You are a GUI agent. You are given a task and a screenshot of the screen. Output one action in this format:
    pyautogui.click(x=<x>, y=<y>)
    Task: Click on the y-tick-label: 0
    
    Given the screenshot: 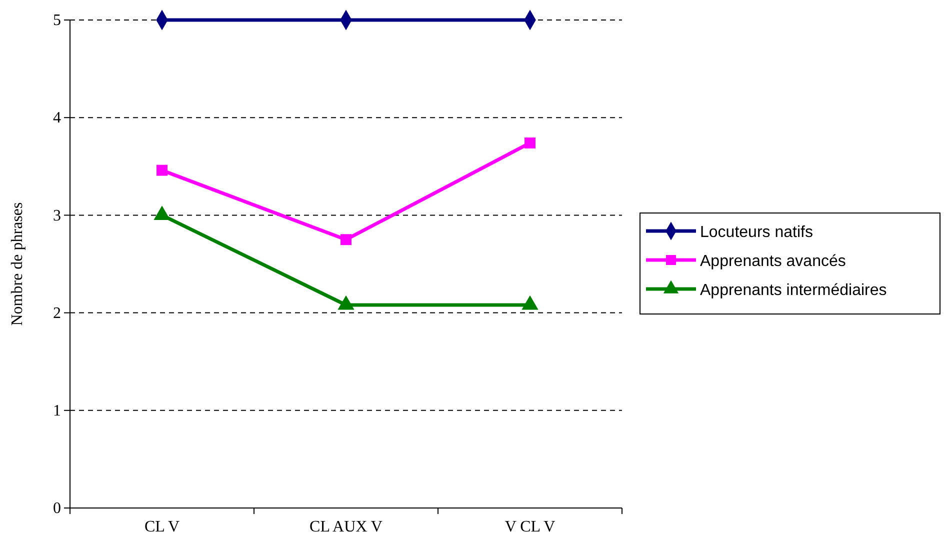 What is the action you would take?
    pyautogui.click(x=57, y=509)
    